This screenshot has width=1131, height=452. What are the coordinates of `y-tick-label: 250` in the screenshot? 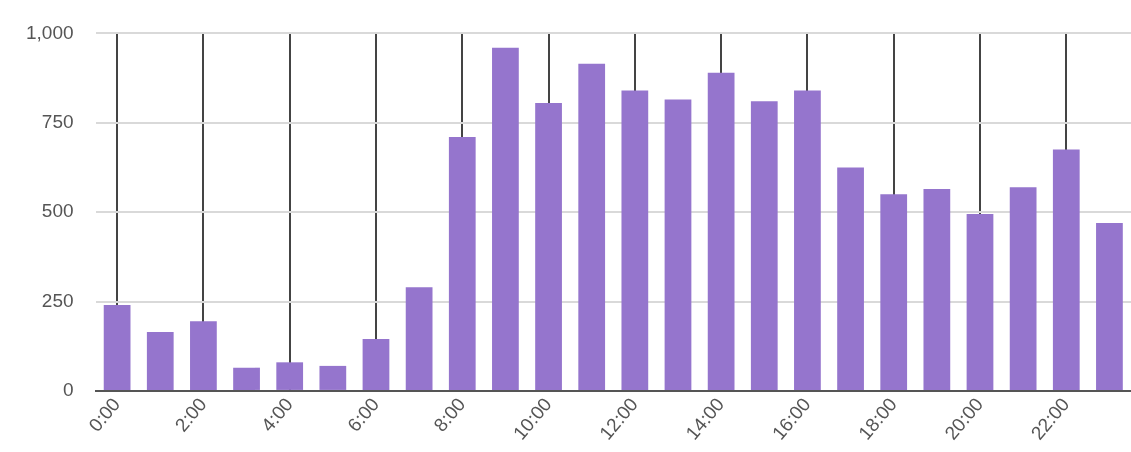 It's located at (57, 300).